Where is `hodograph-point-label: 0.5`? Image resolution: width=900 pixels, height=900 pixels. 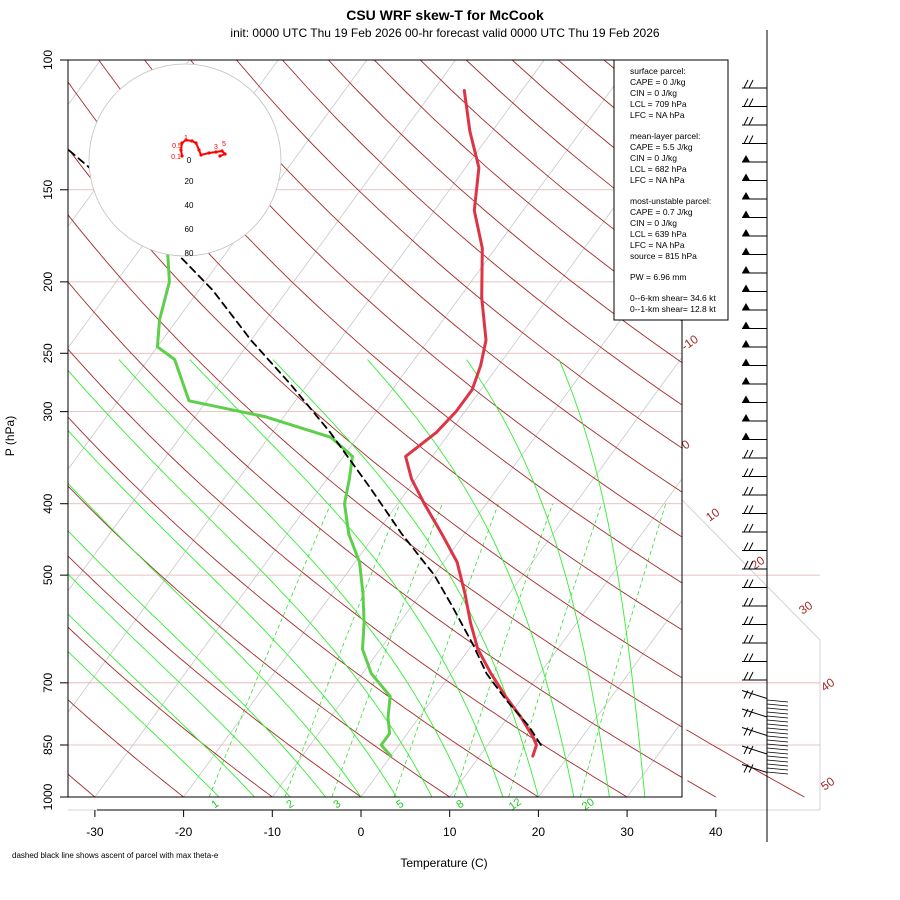
hodograph-point-label: 0.5 is located at coordinates (177, 146).